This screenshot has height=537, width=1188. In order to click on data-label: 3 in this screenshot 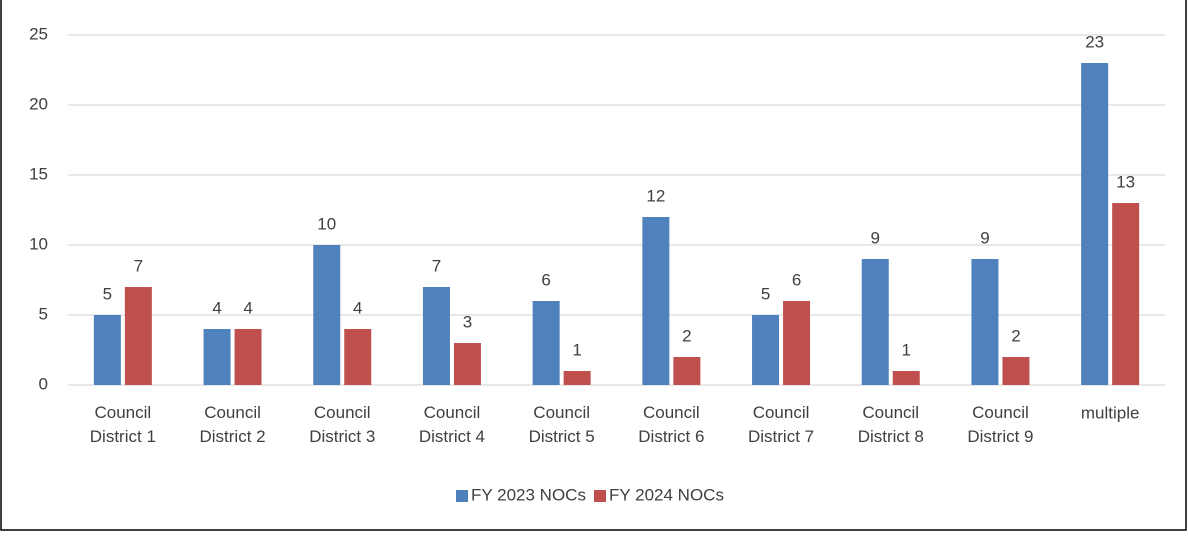, I will do `click(467, 321)`.